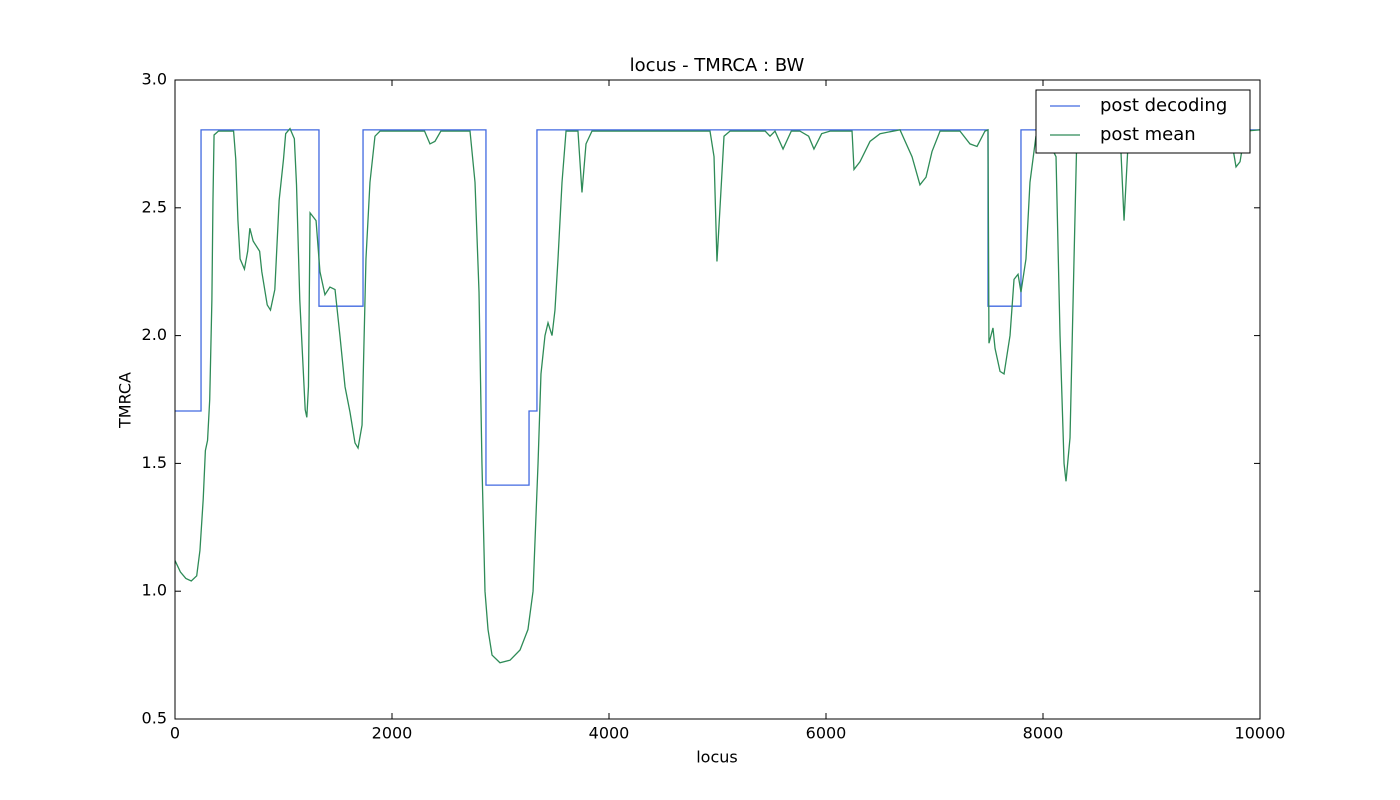 This screenshot has height=800, width=1400. Describe the element at coordinates (154, 206) in the screenshot. I see `y-tick-label: 2.5` at that location.